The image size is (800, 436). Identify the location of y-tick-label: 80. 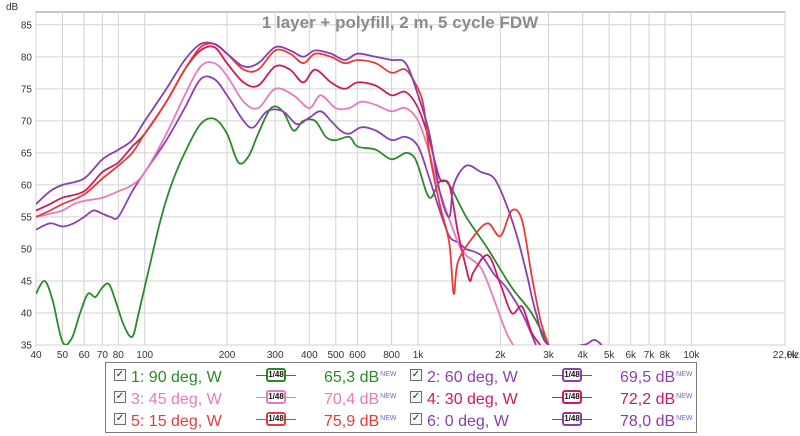
(27, 57).